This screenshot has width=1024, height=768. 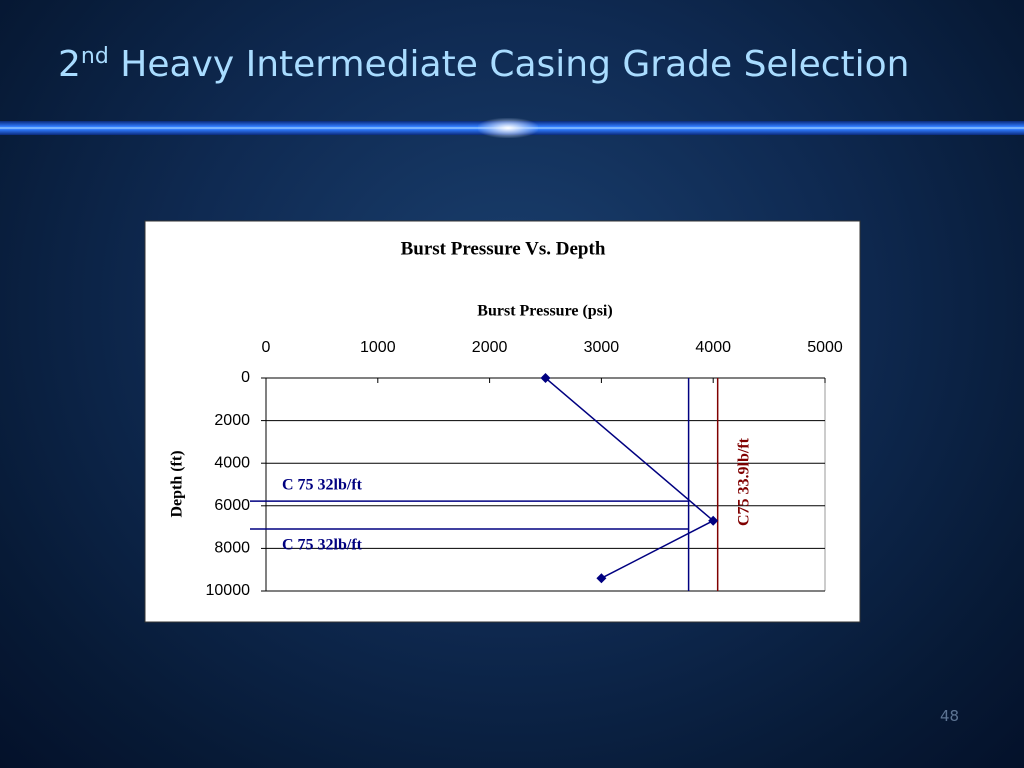 I want to click on annotation: C75 33.9lb/ft, so click(x=744, y=481).